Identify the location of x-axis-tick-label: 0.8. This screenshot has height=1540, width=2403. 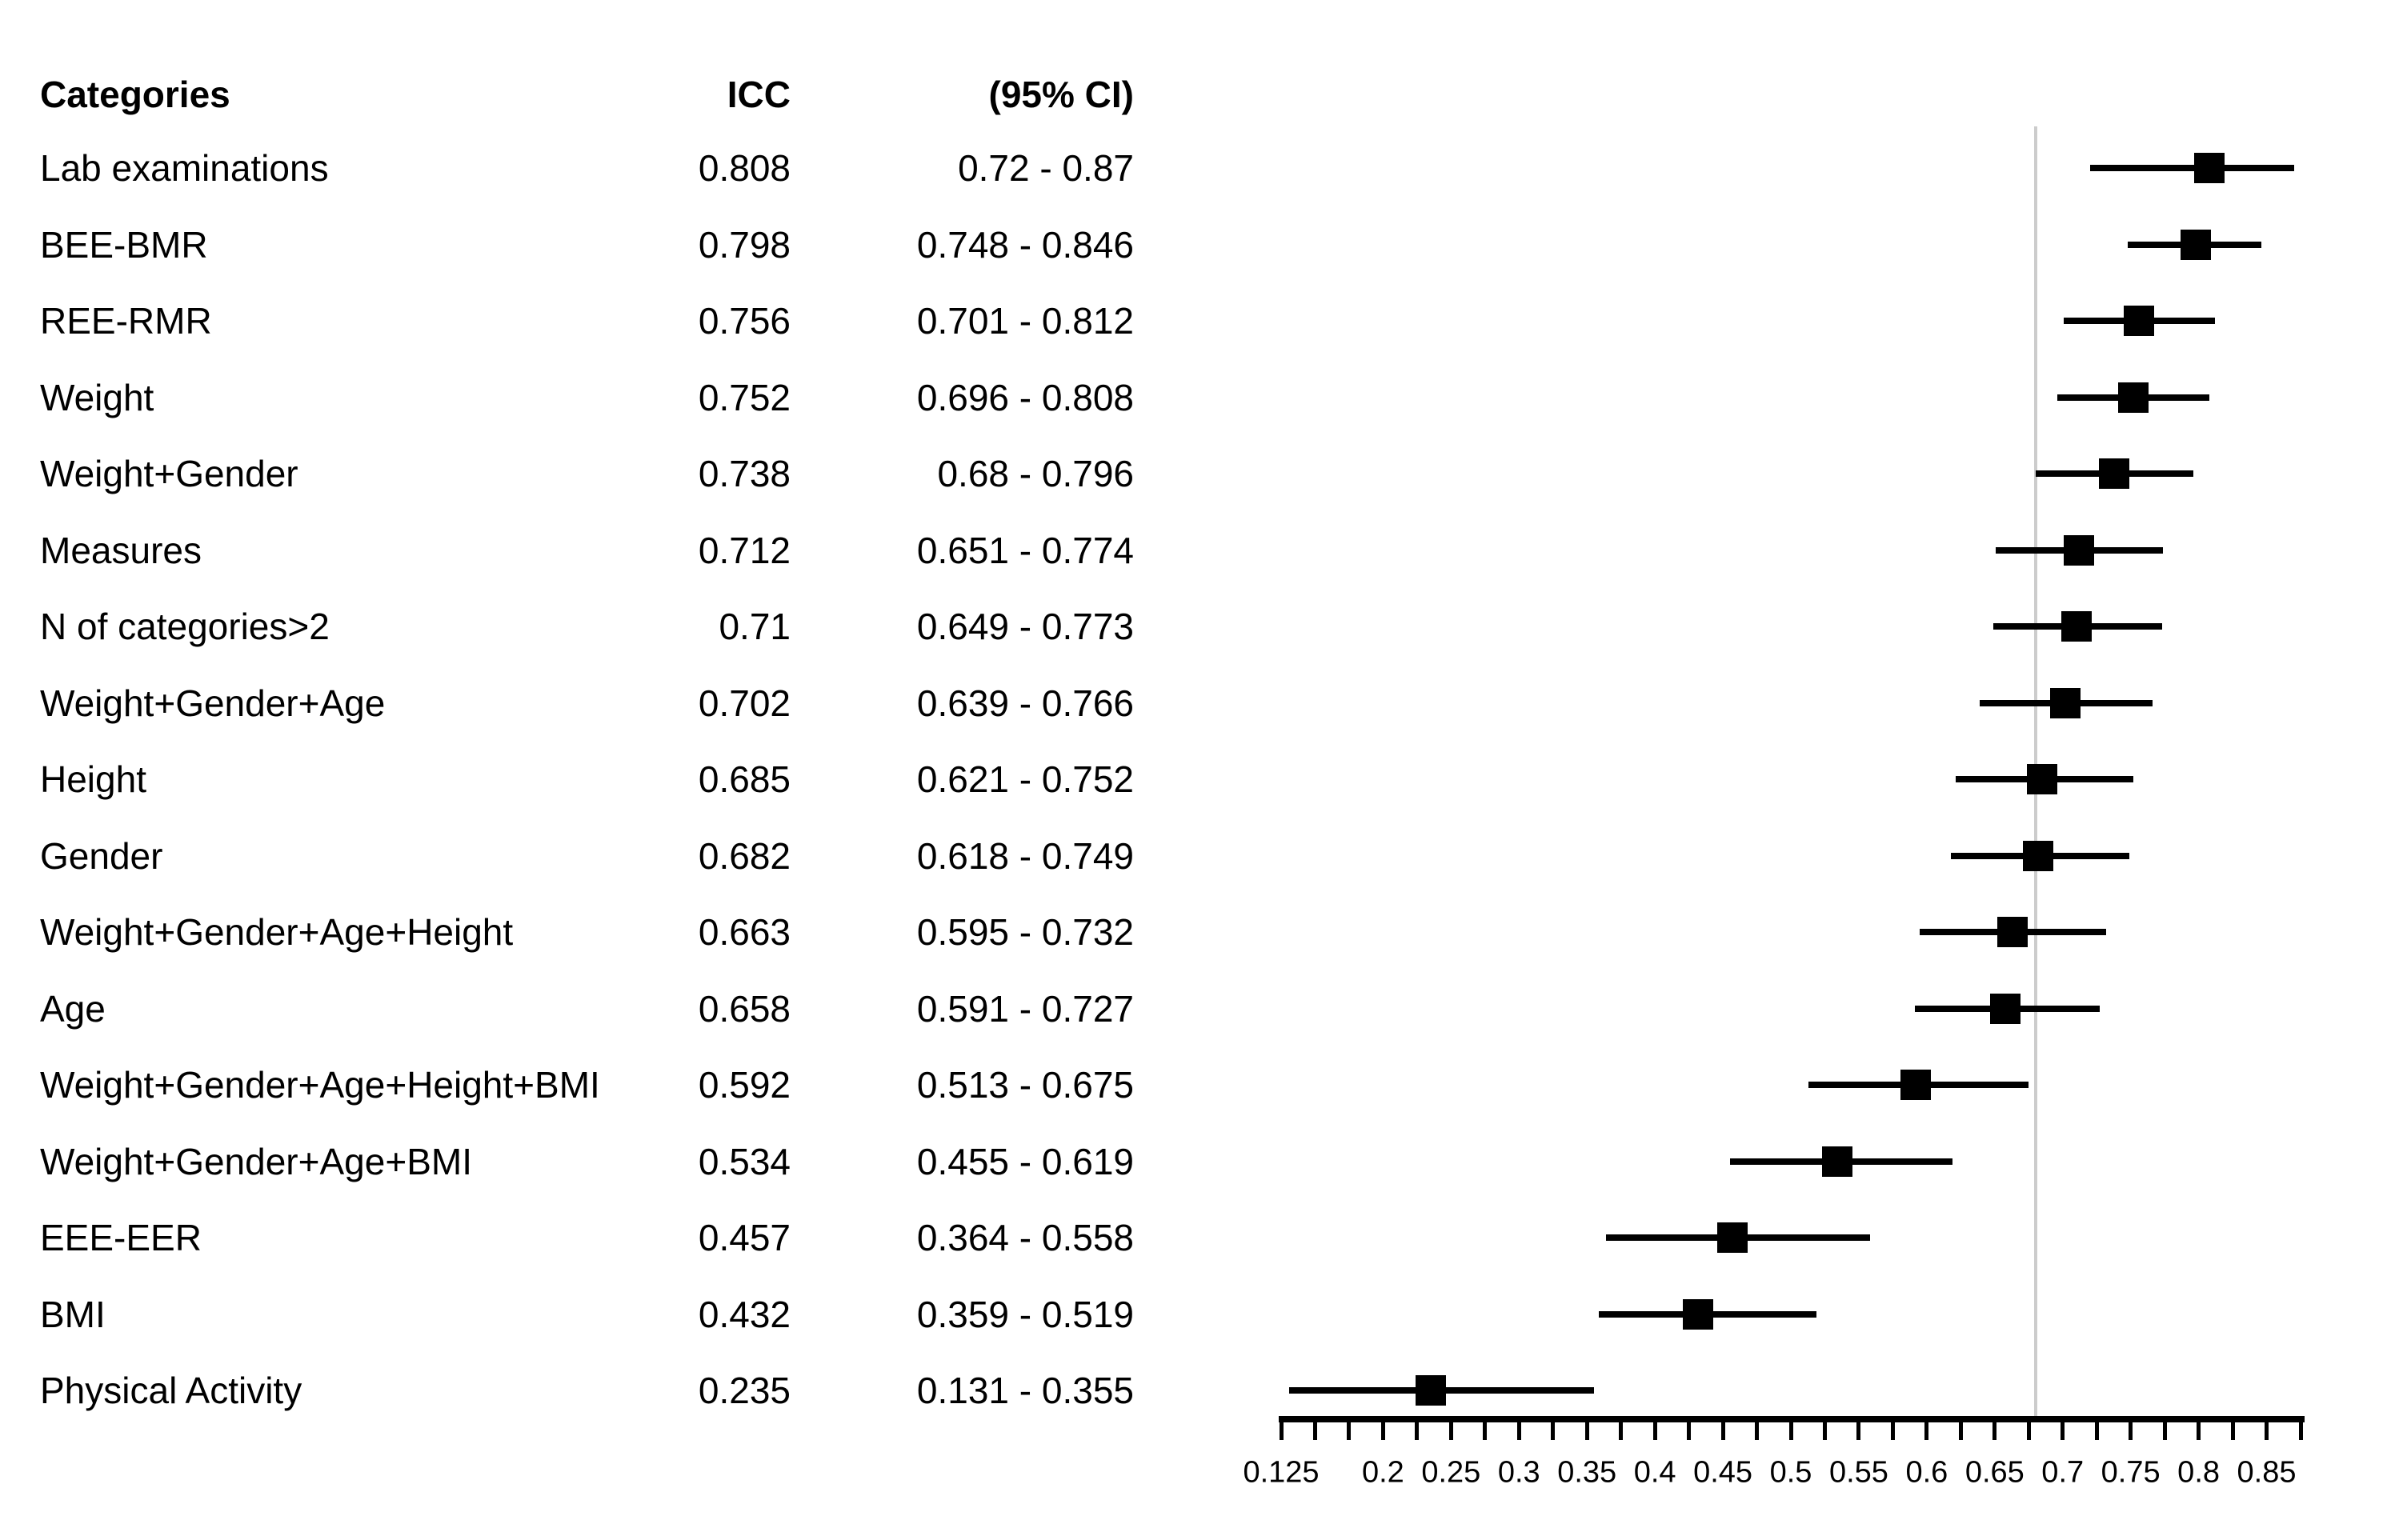
(2199, 1472).